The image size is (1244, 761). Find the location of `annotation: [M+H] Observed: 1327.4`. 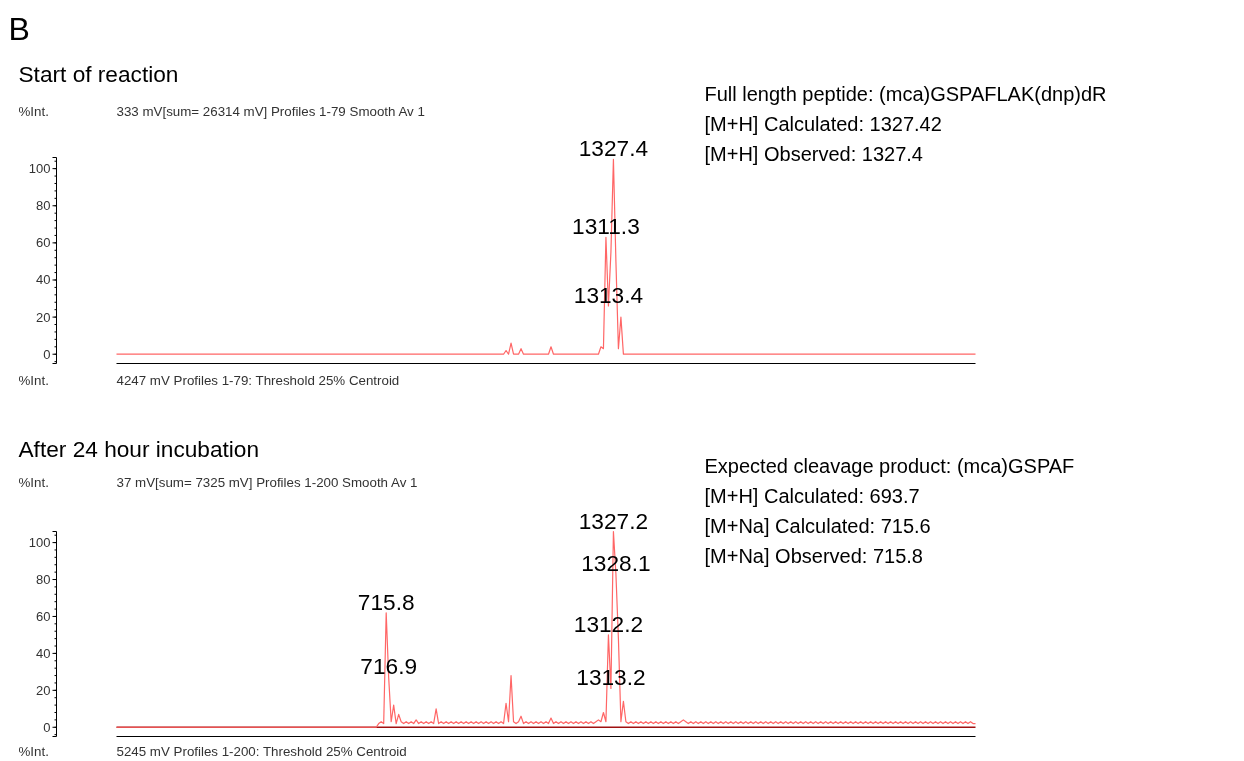

annotation: [M+H] Observed: 1327.4 is located at coordinates (813, 153).